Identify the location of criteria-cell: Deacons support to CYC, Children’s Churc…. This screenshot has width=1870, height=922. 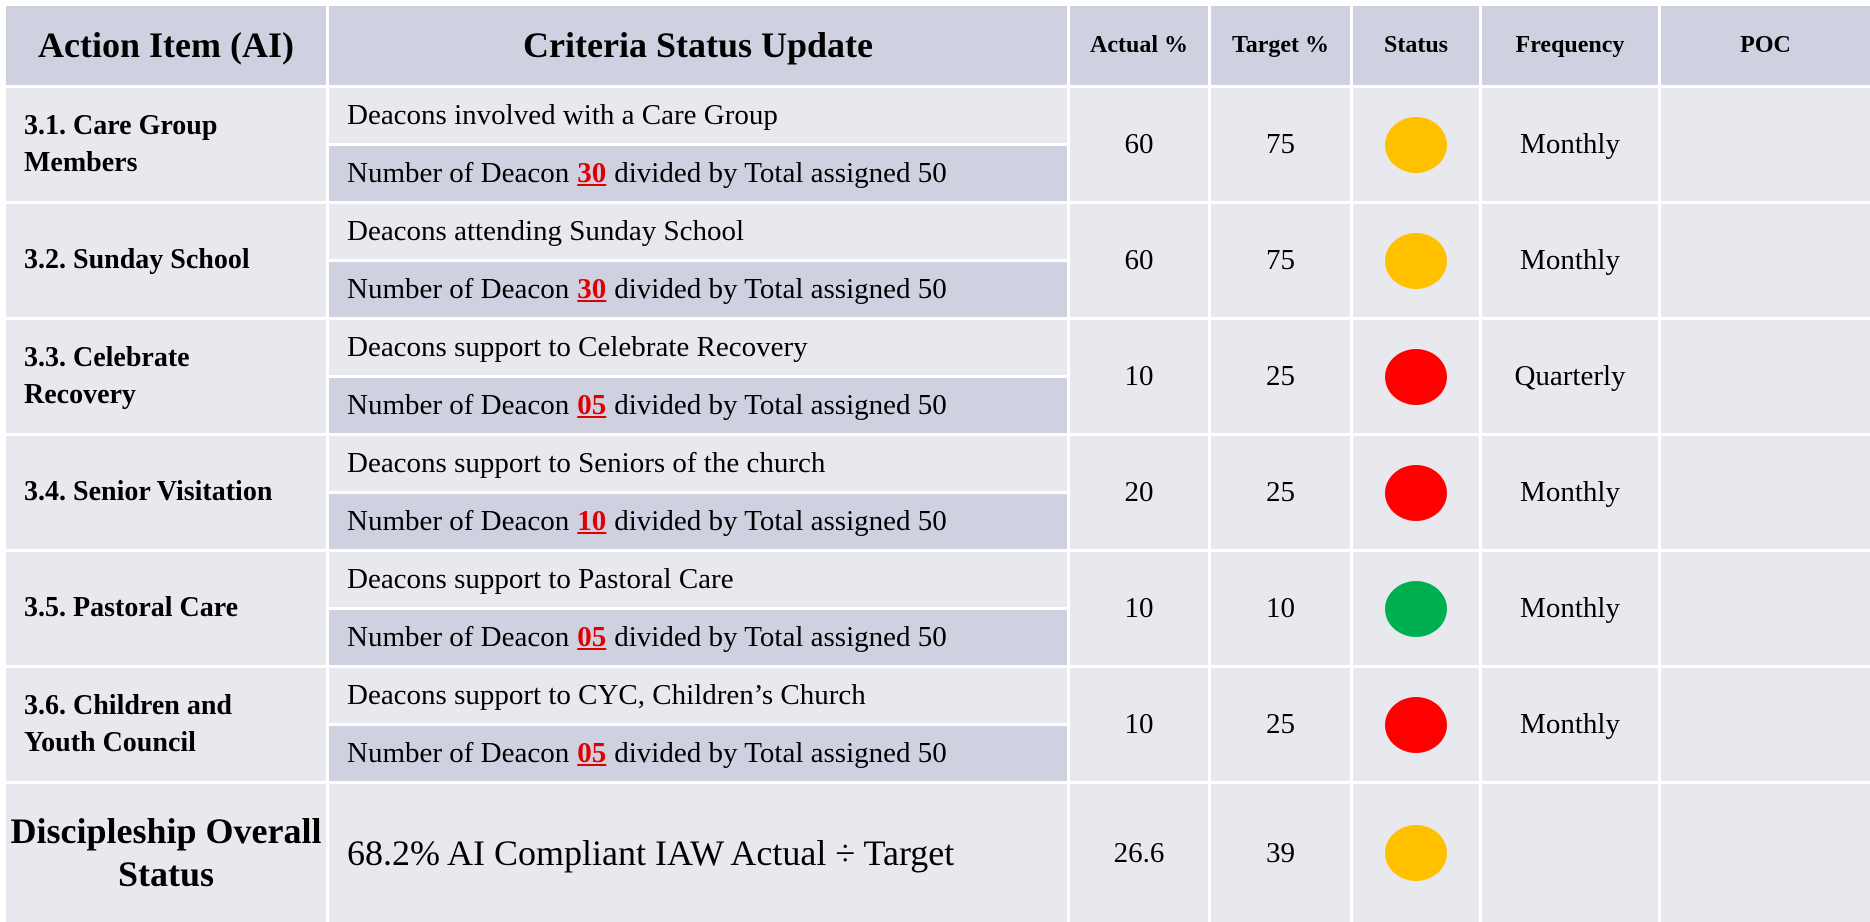
(698, 724).